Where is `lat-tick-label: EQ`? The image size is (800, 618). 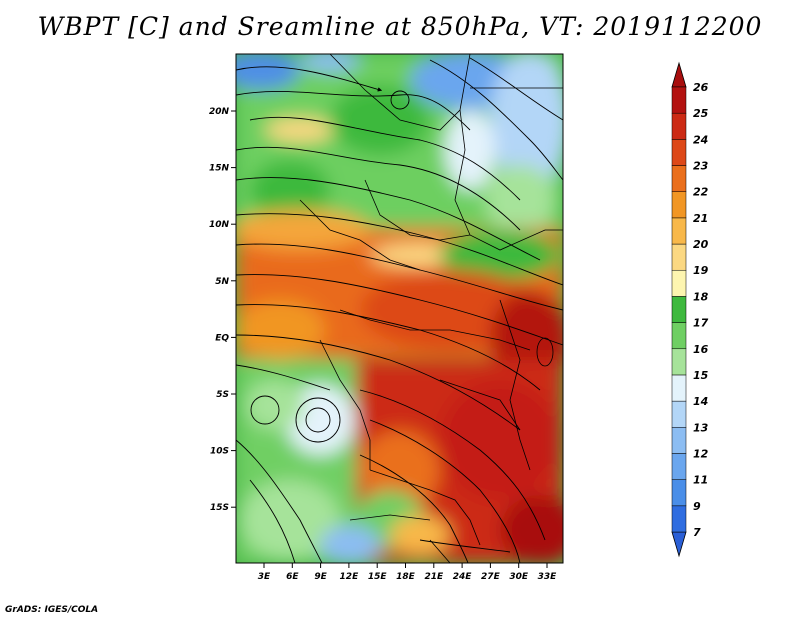 lat-tick-label: EQ is located at coordinates (222, 338).